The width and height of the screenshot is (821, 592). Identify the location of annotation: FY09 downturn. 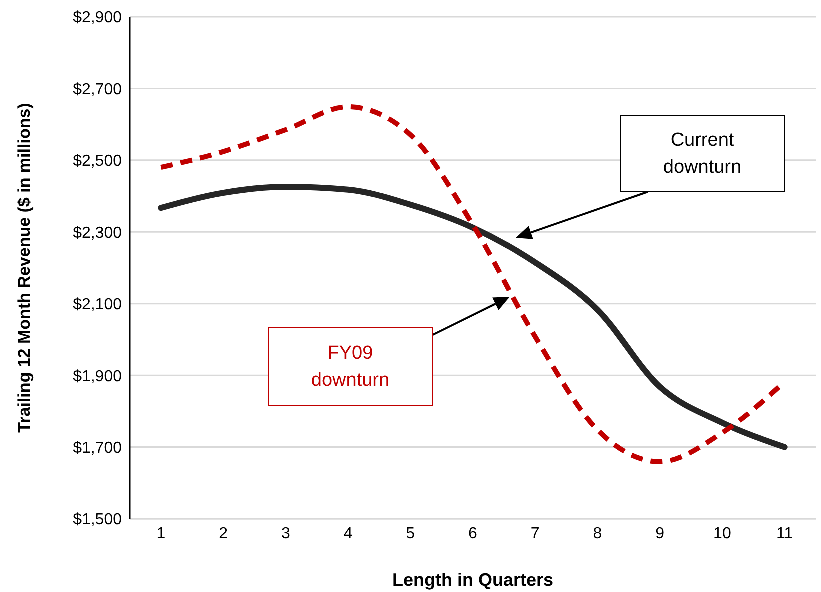
(350, 367).